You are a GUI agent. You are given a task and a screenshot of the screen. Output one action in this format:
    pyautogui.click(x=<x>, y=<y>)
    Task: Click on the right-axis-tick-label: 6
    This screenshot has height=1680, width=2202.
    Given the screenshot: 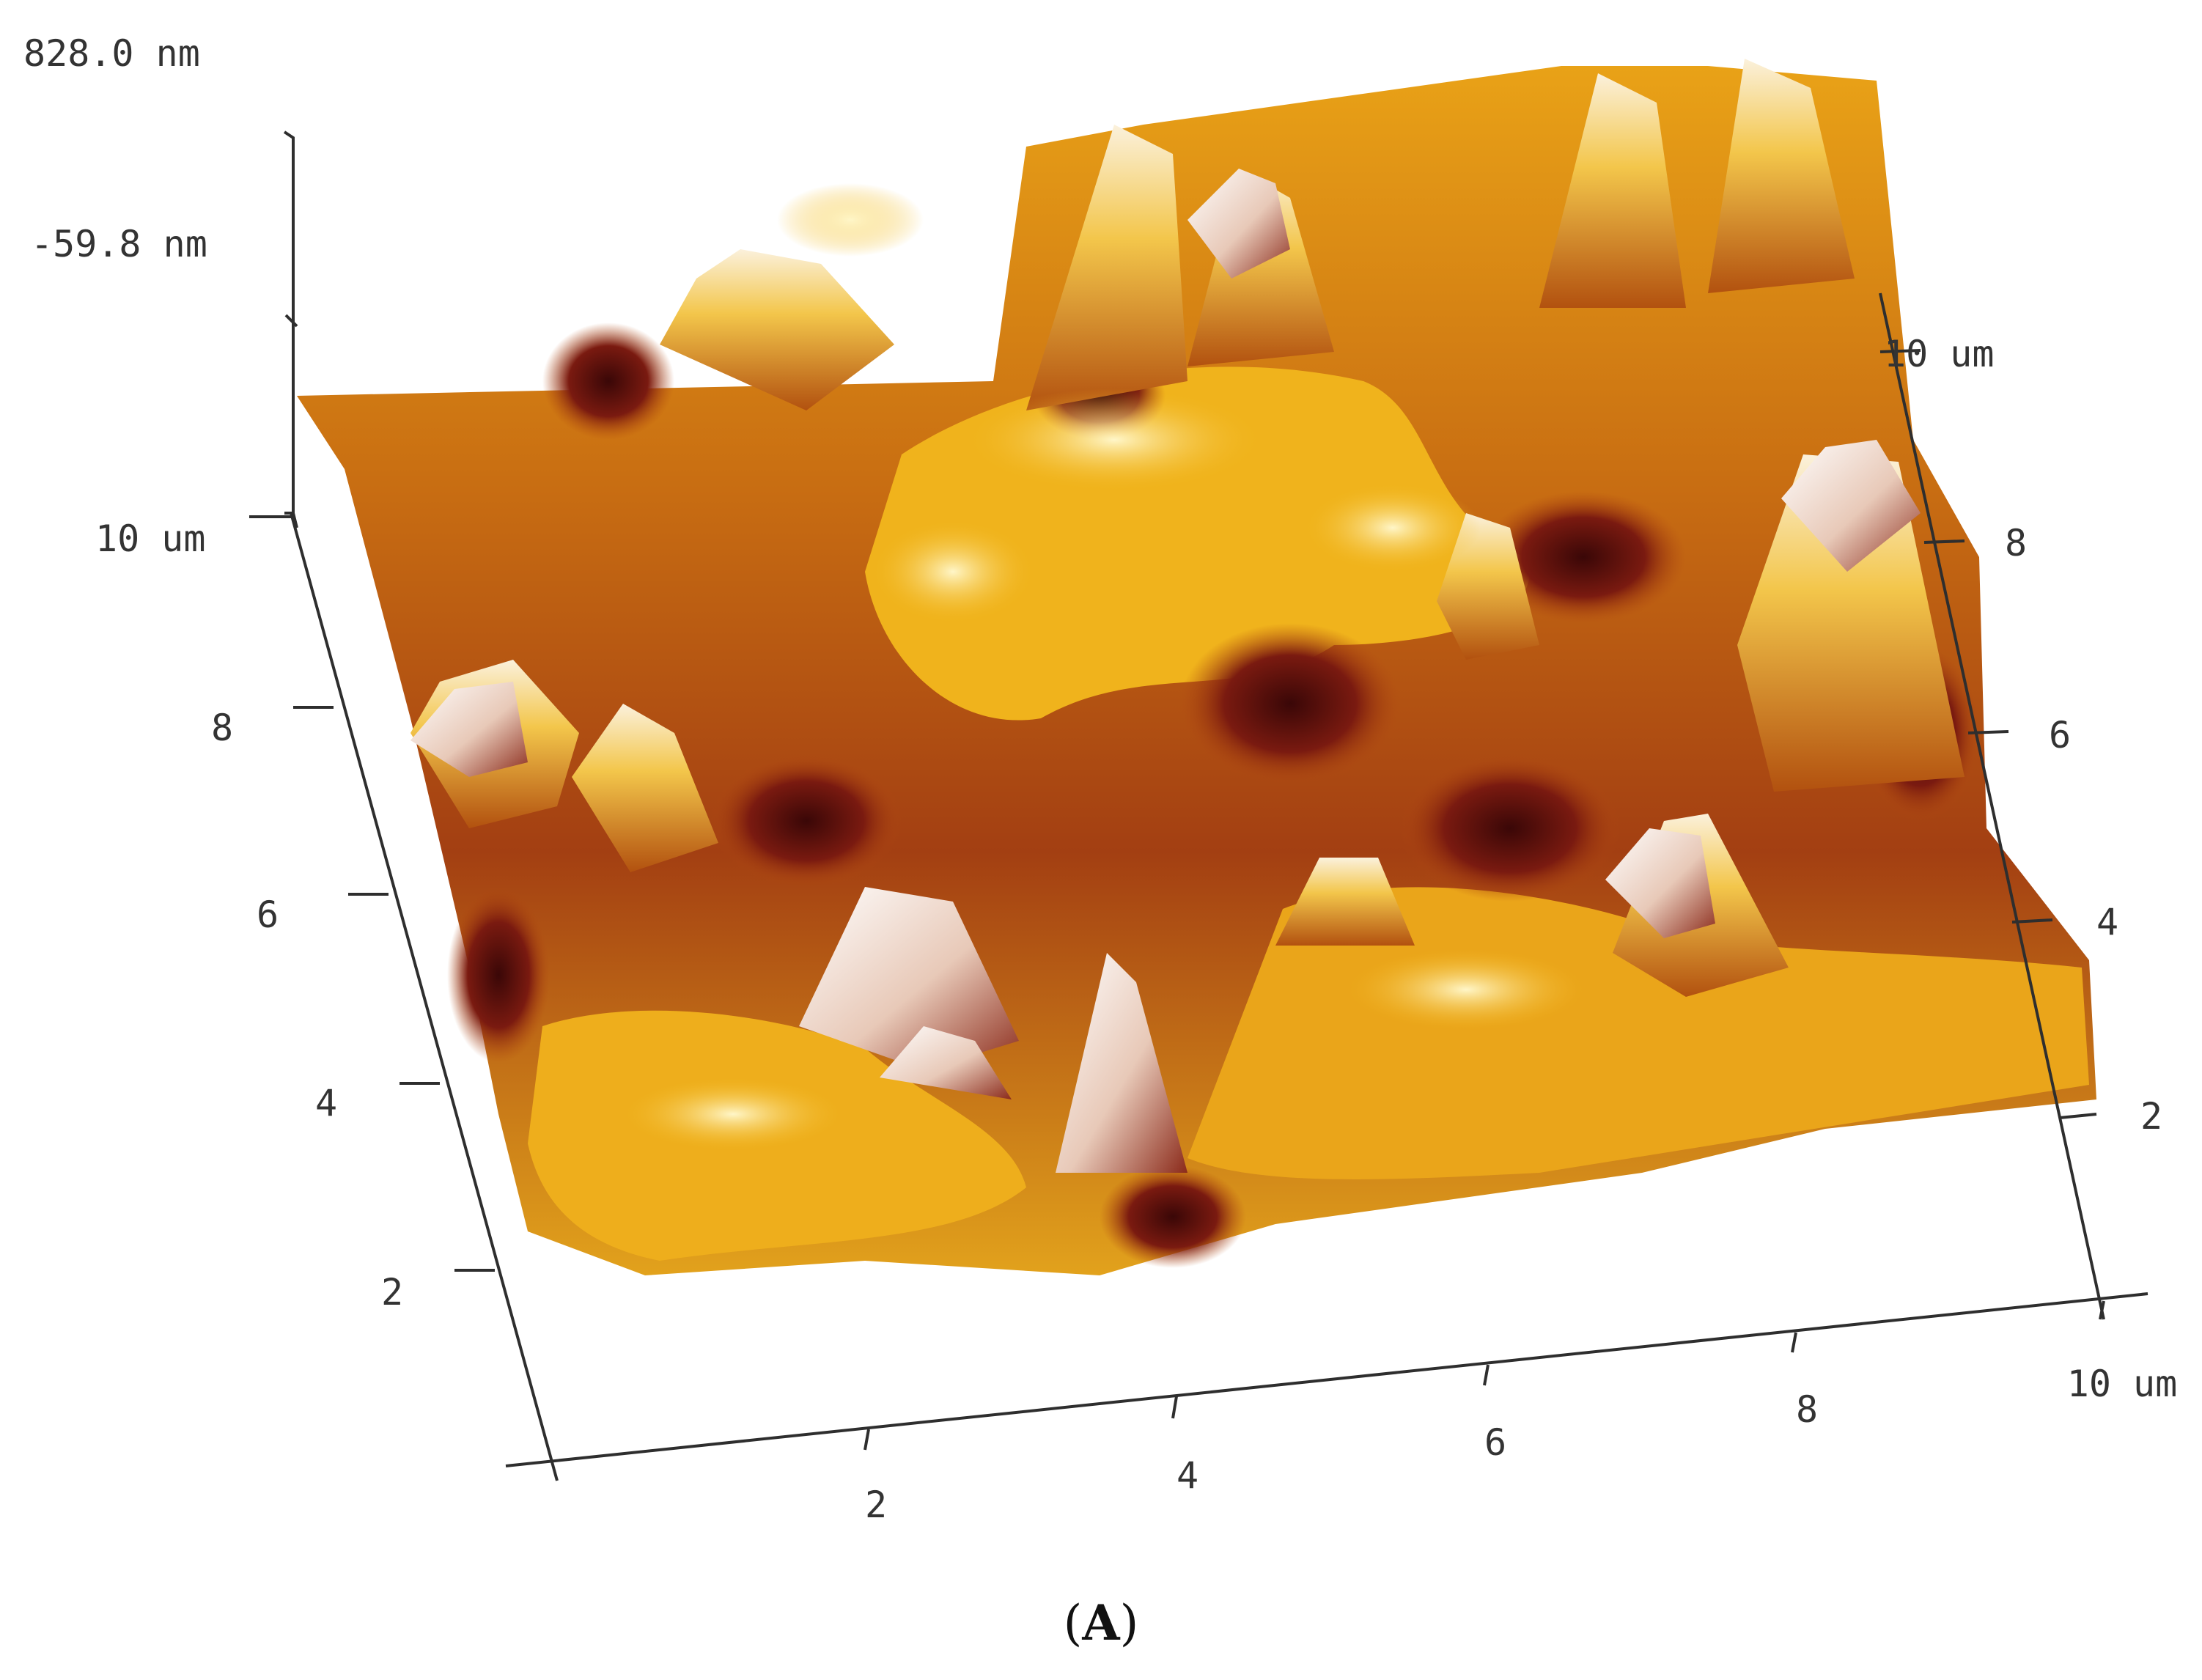 What is the action you would take?
    pyautogui.click(x=2060, y=735)
    